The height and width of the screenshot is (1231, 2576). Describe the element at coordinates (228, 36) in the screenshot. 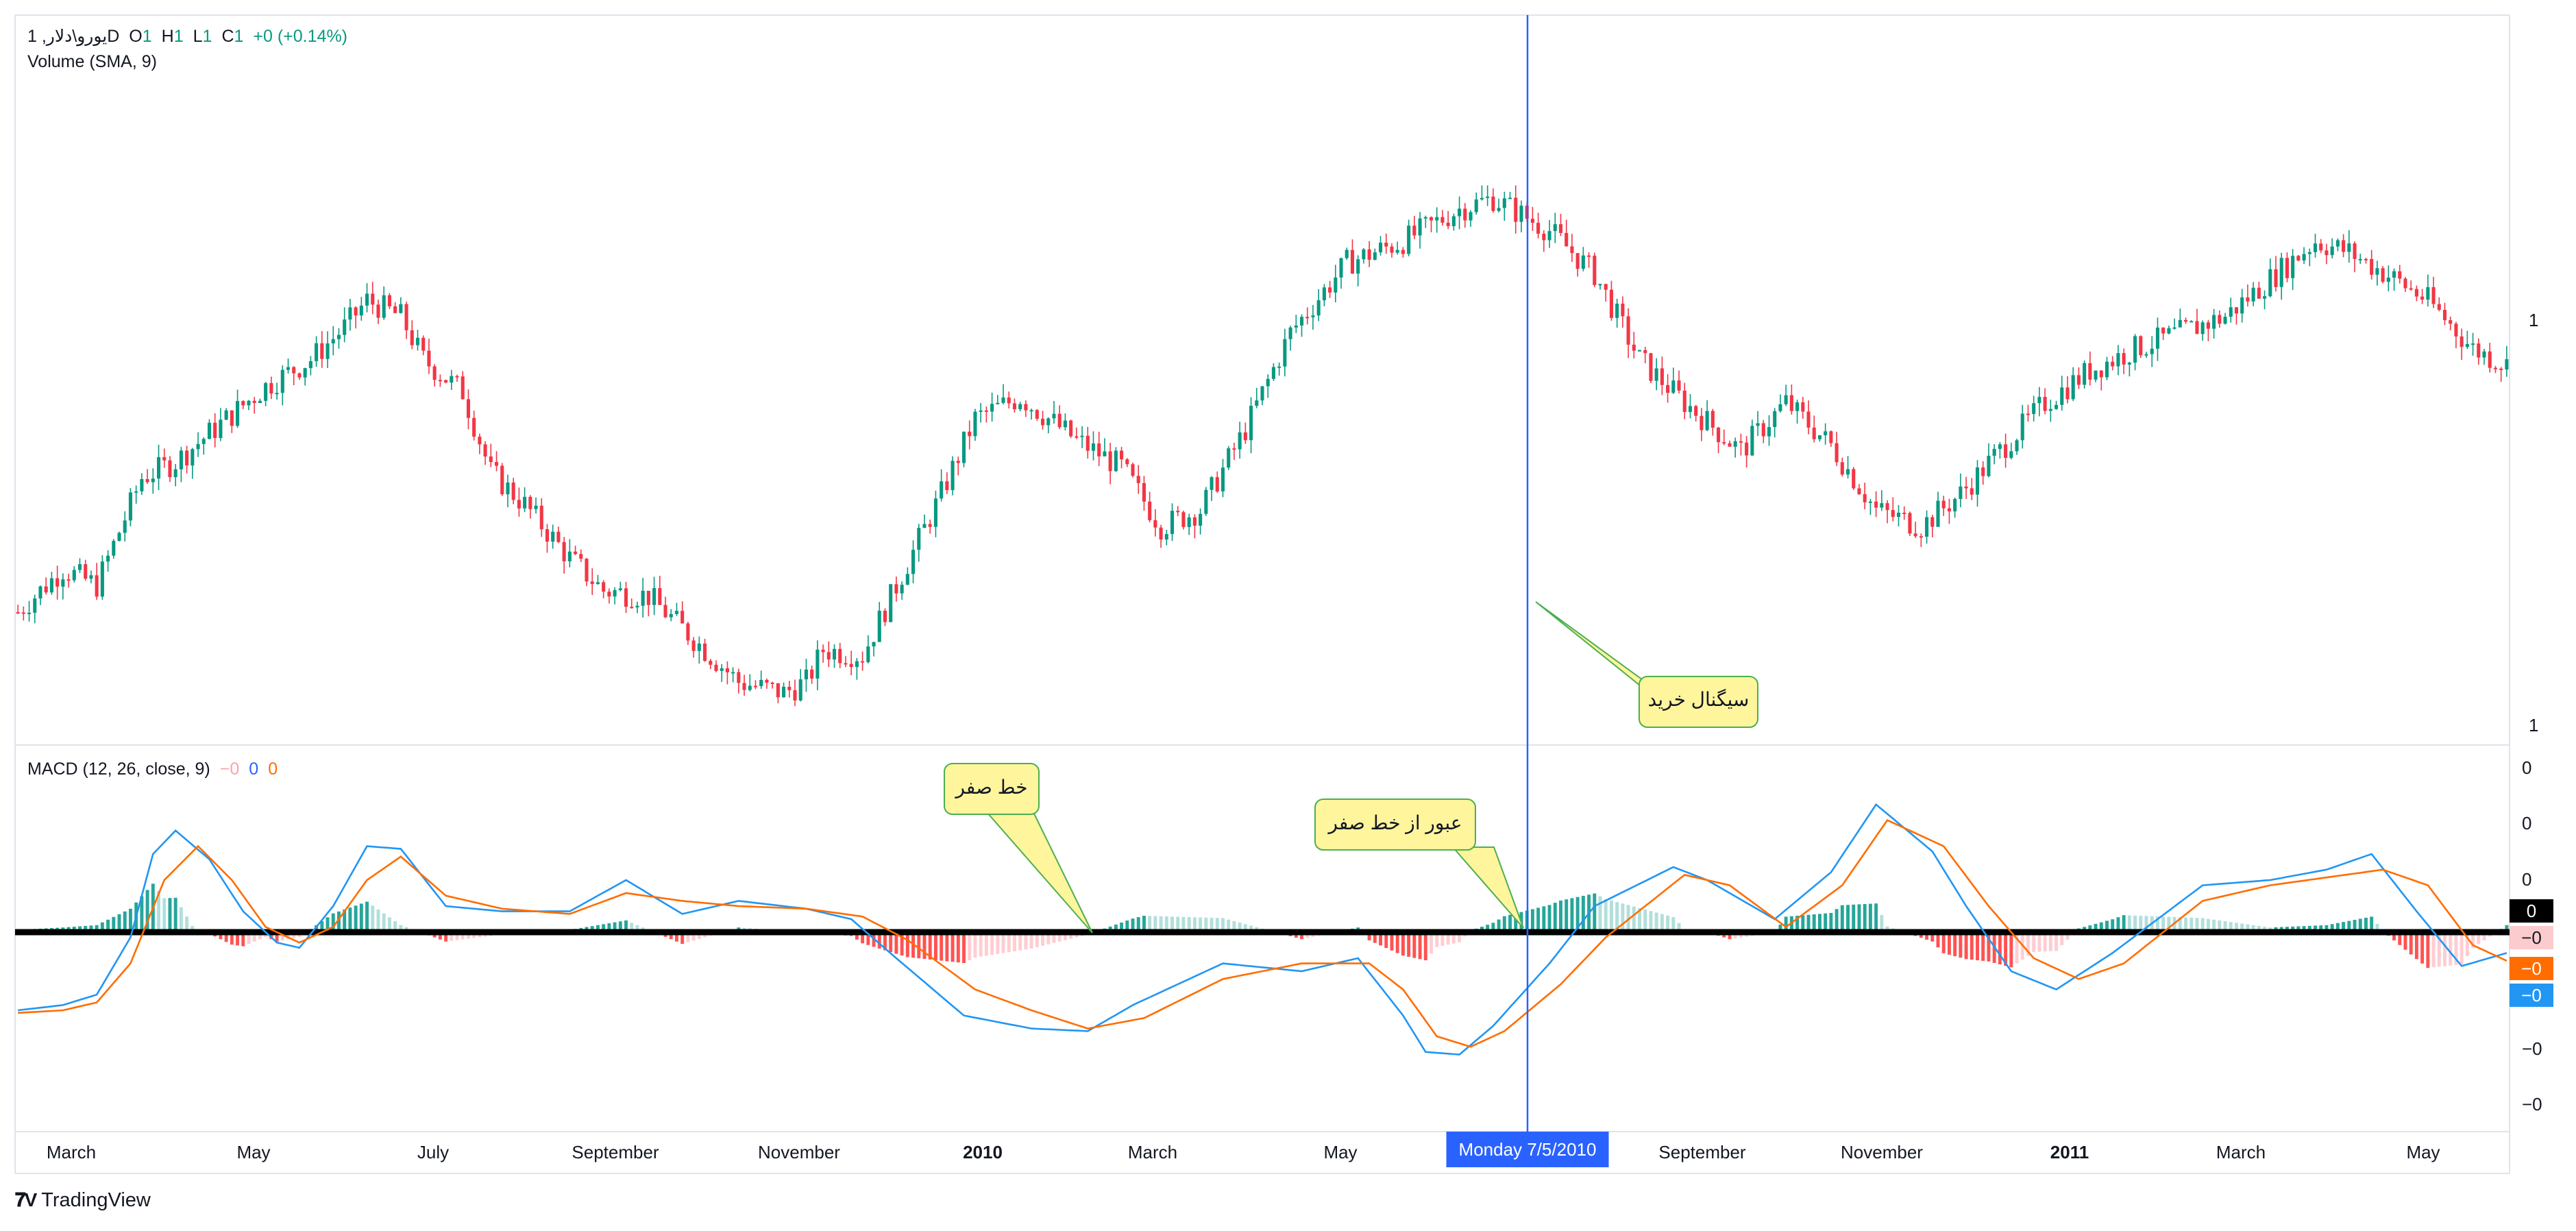

I see `close-label: C` at that location.